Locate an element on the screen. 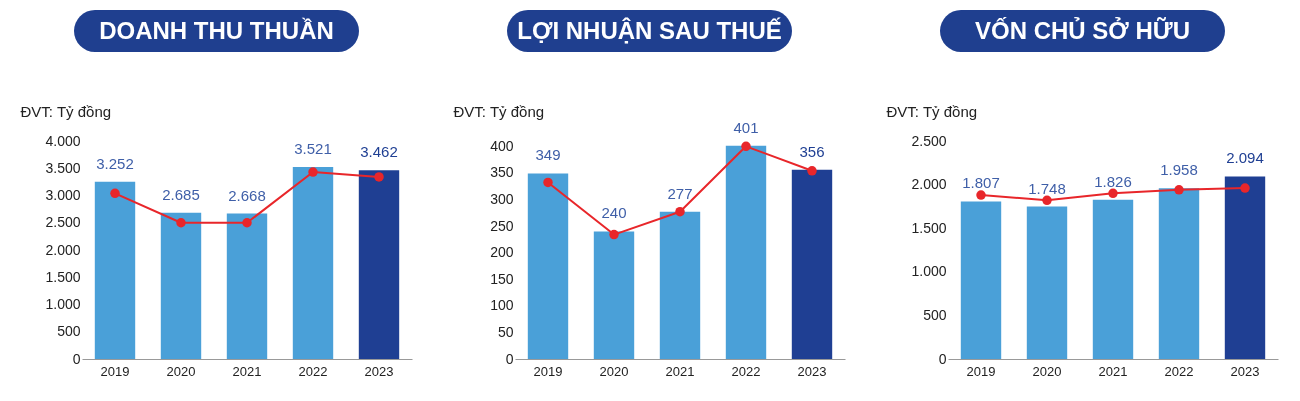 This screenshot has width=1300, height=401. data-label: 1.826 is located at coordinates (1113, 181).